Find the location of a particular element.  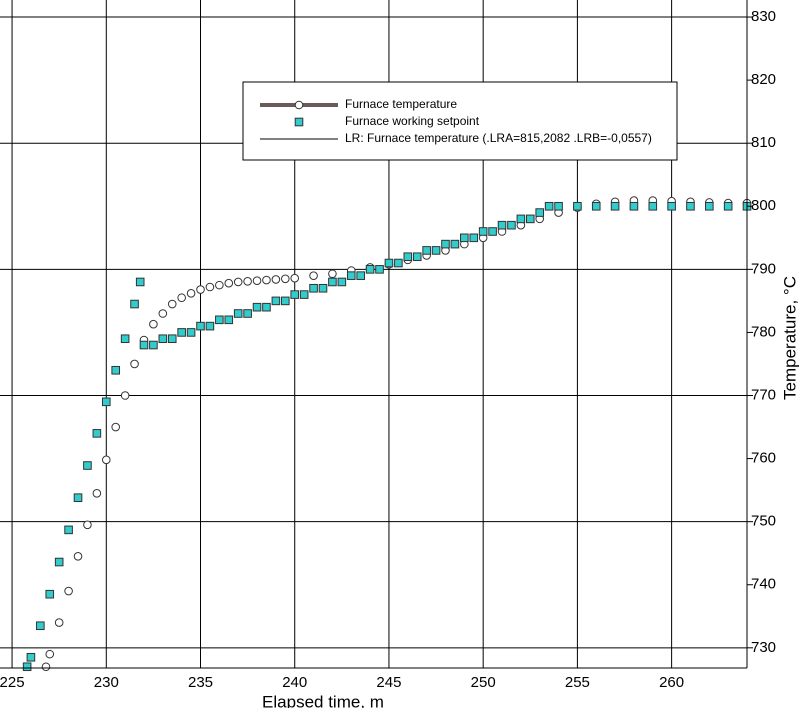

x-axis-label: Elapsed time, m is located at coordinates (323, 700).